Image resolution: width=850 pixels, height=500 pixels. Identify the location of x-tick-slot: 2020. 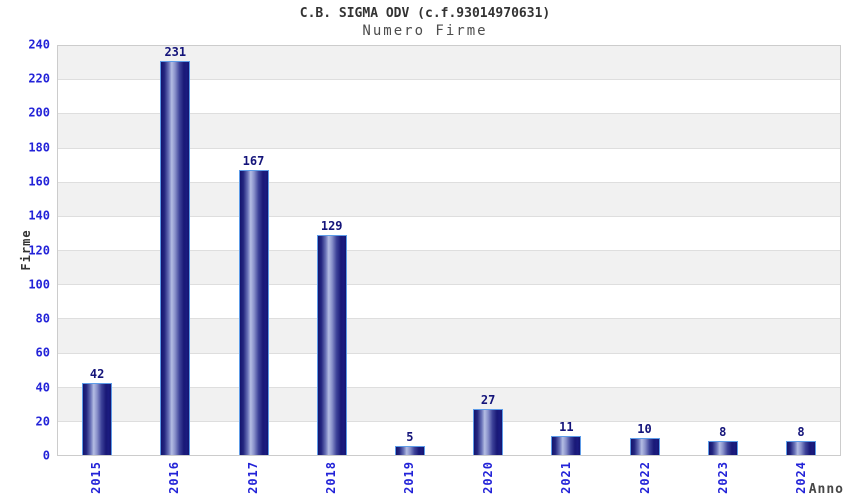
(488, 480).